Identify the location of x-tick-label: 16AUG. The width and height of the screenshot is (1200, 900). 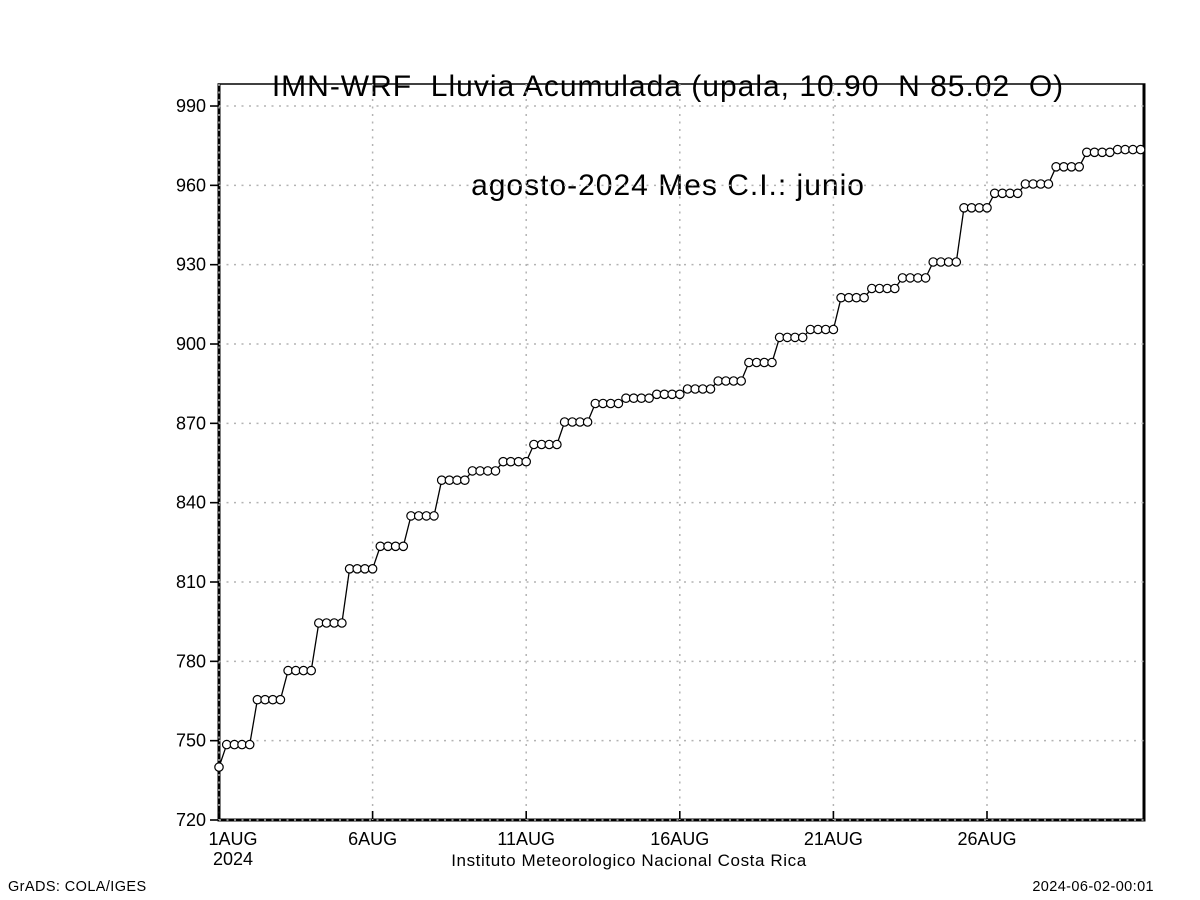
(679, 839).